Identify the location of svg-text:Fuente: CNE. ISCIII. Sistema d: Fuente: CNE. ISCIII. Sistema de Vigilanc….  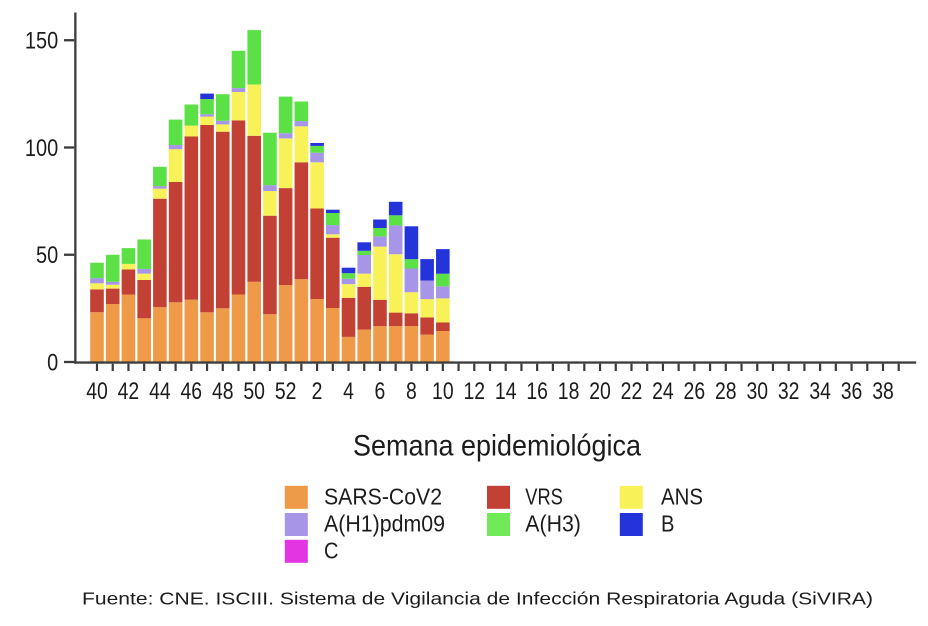
(477, 599).